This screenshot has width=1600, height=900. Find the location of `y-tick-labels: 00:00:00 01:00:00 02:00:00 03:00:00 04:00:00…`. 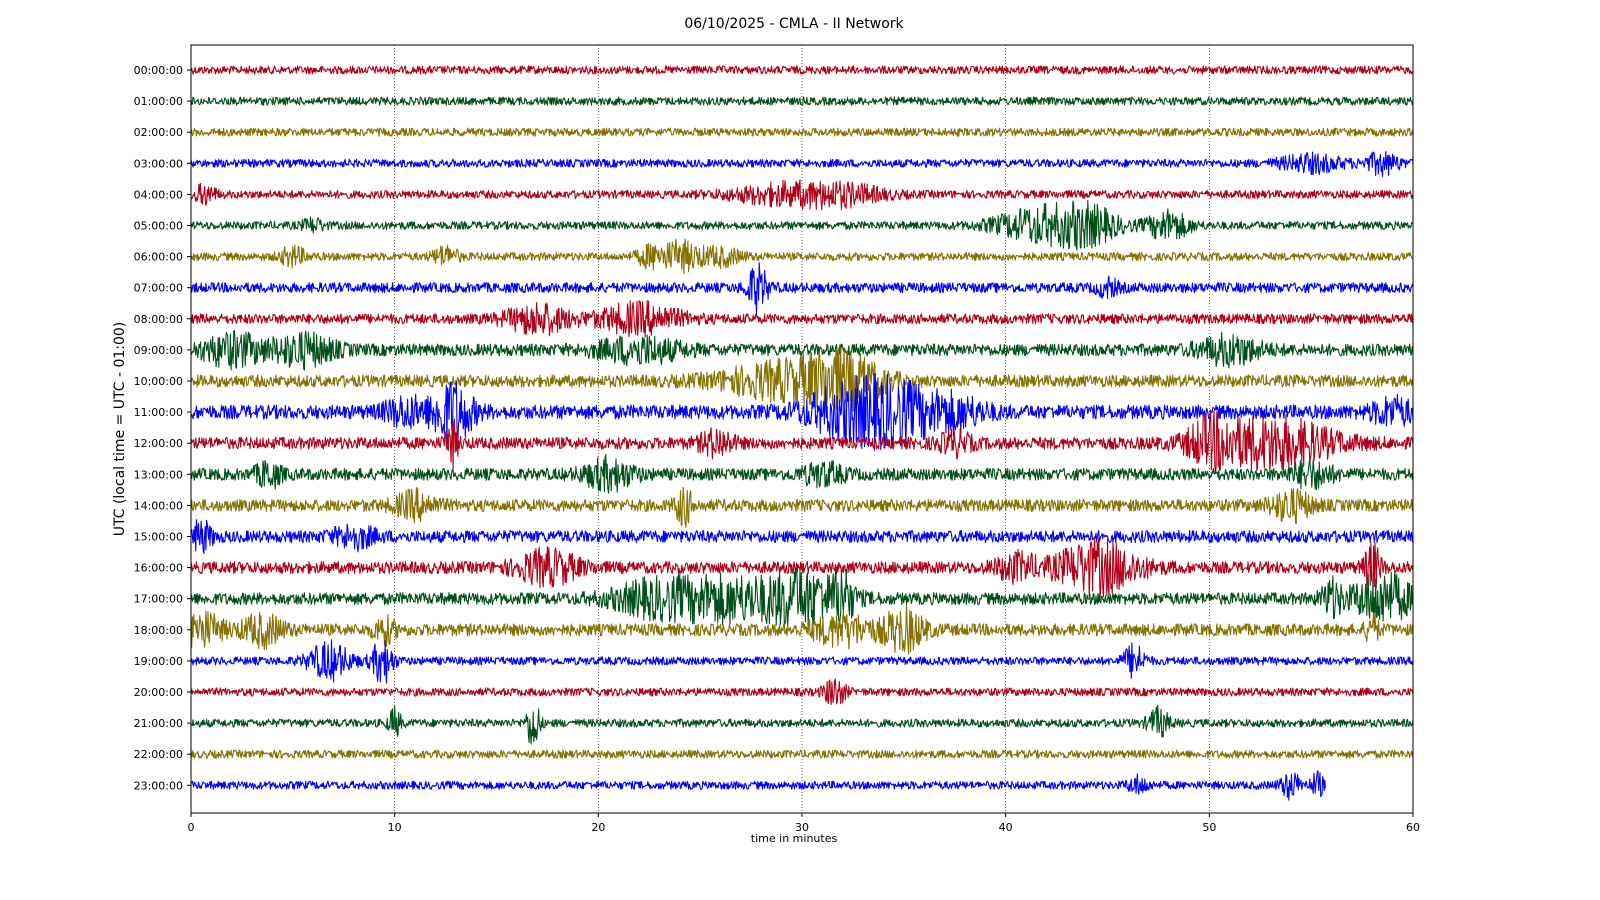

y-tick-labels: 00:00:00 01:00:00 02:00:00 03:00:00 04:00:00… is located at coordinates (162, 428).